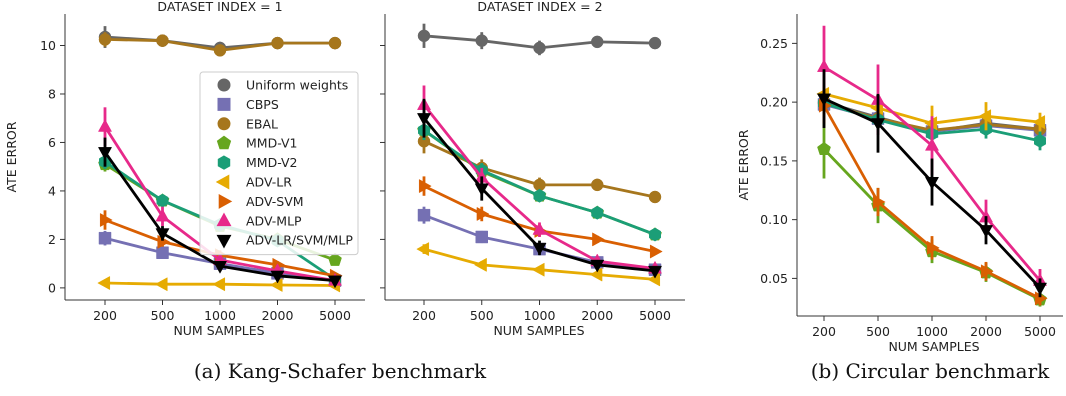  Describe the element at coordinates (52, 239) in the screenshot. I see `y-tick-label: 2` at that location.